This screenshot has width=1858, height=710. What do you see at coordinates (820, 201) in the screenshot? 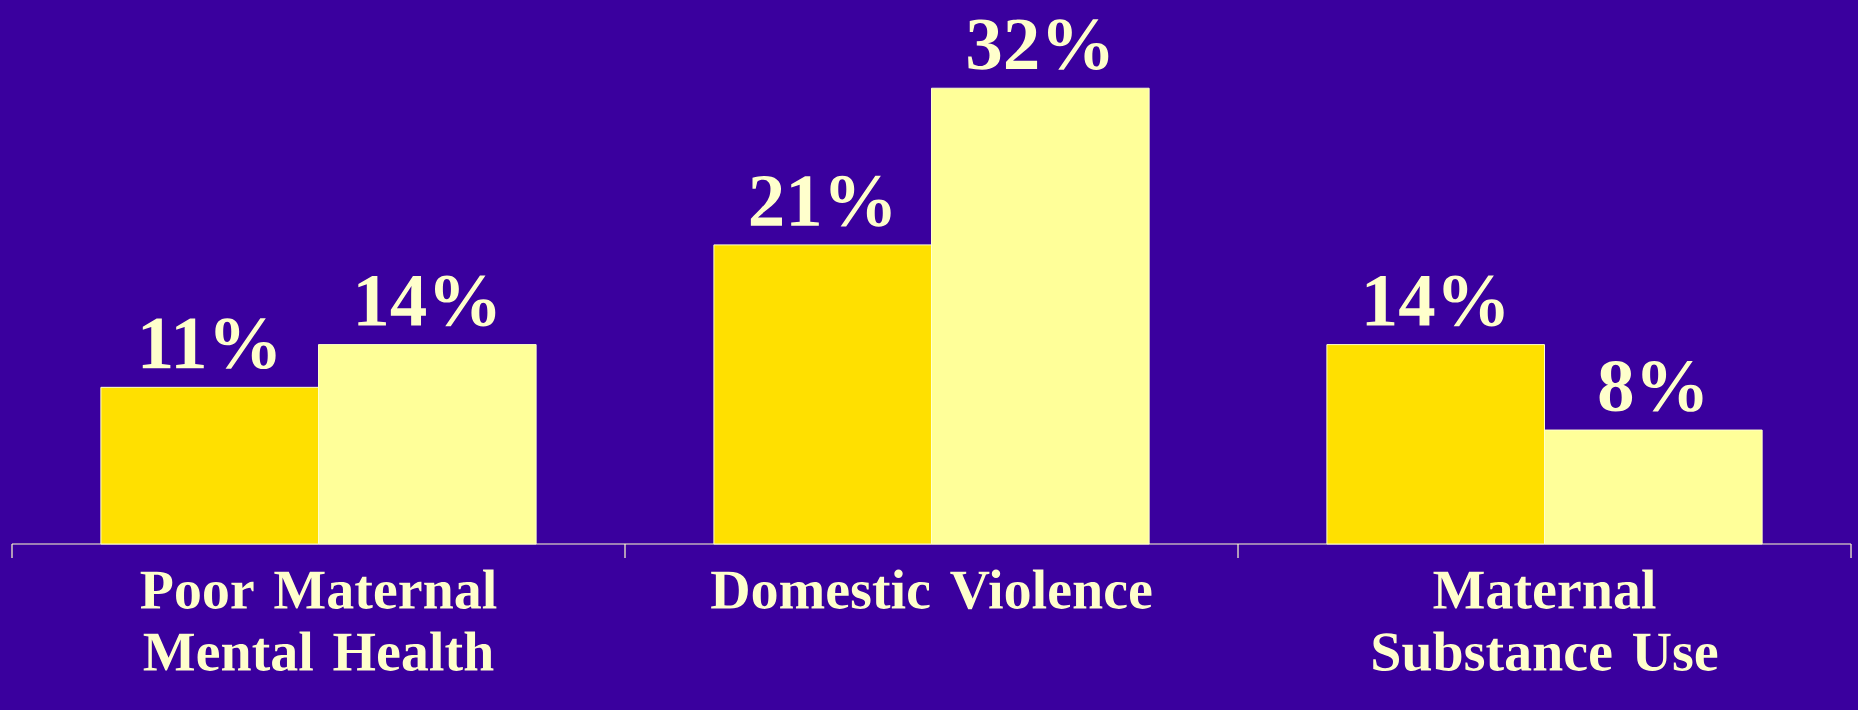
I see `data-label: 21%` at bounding box center [820, 201].